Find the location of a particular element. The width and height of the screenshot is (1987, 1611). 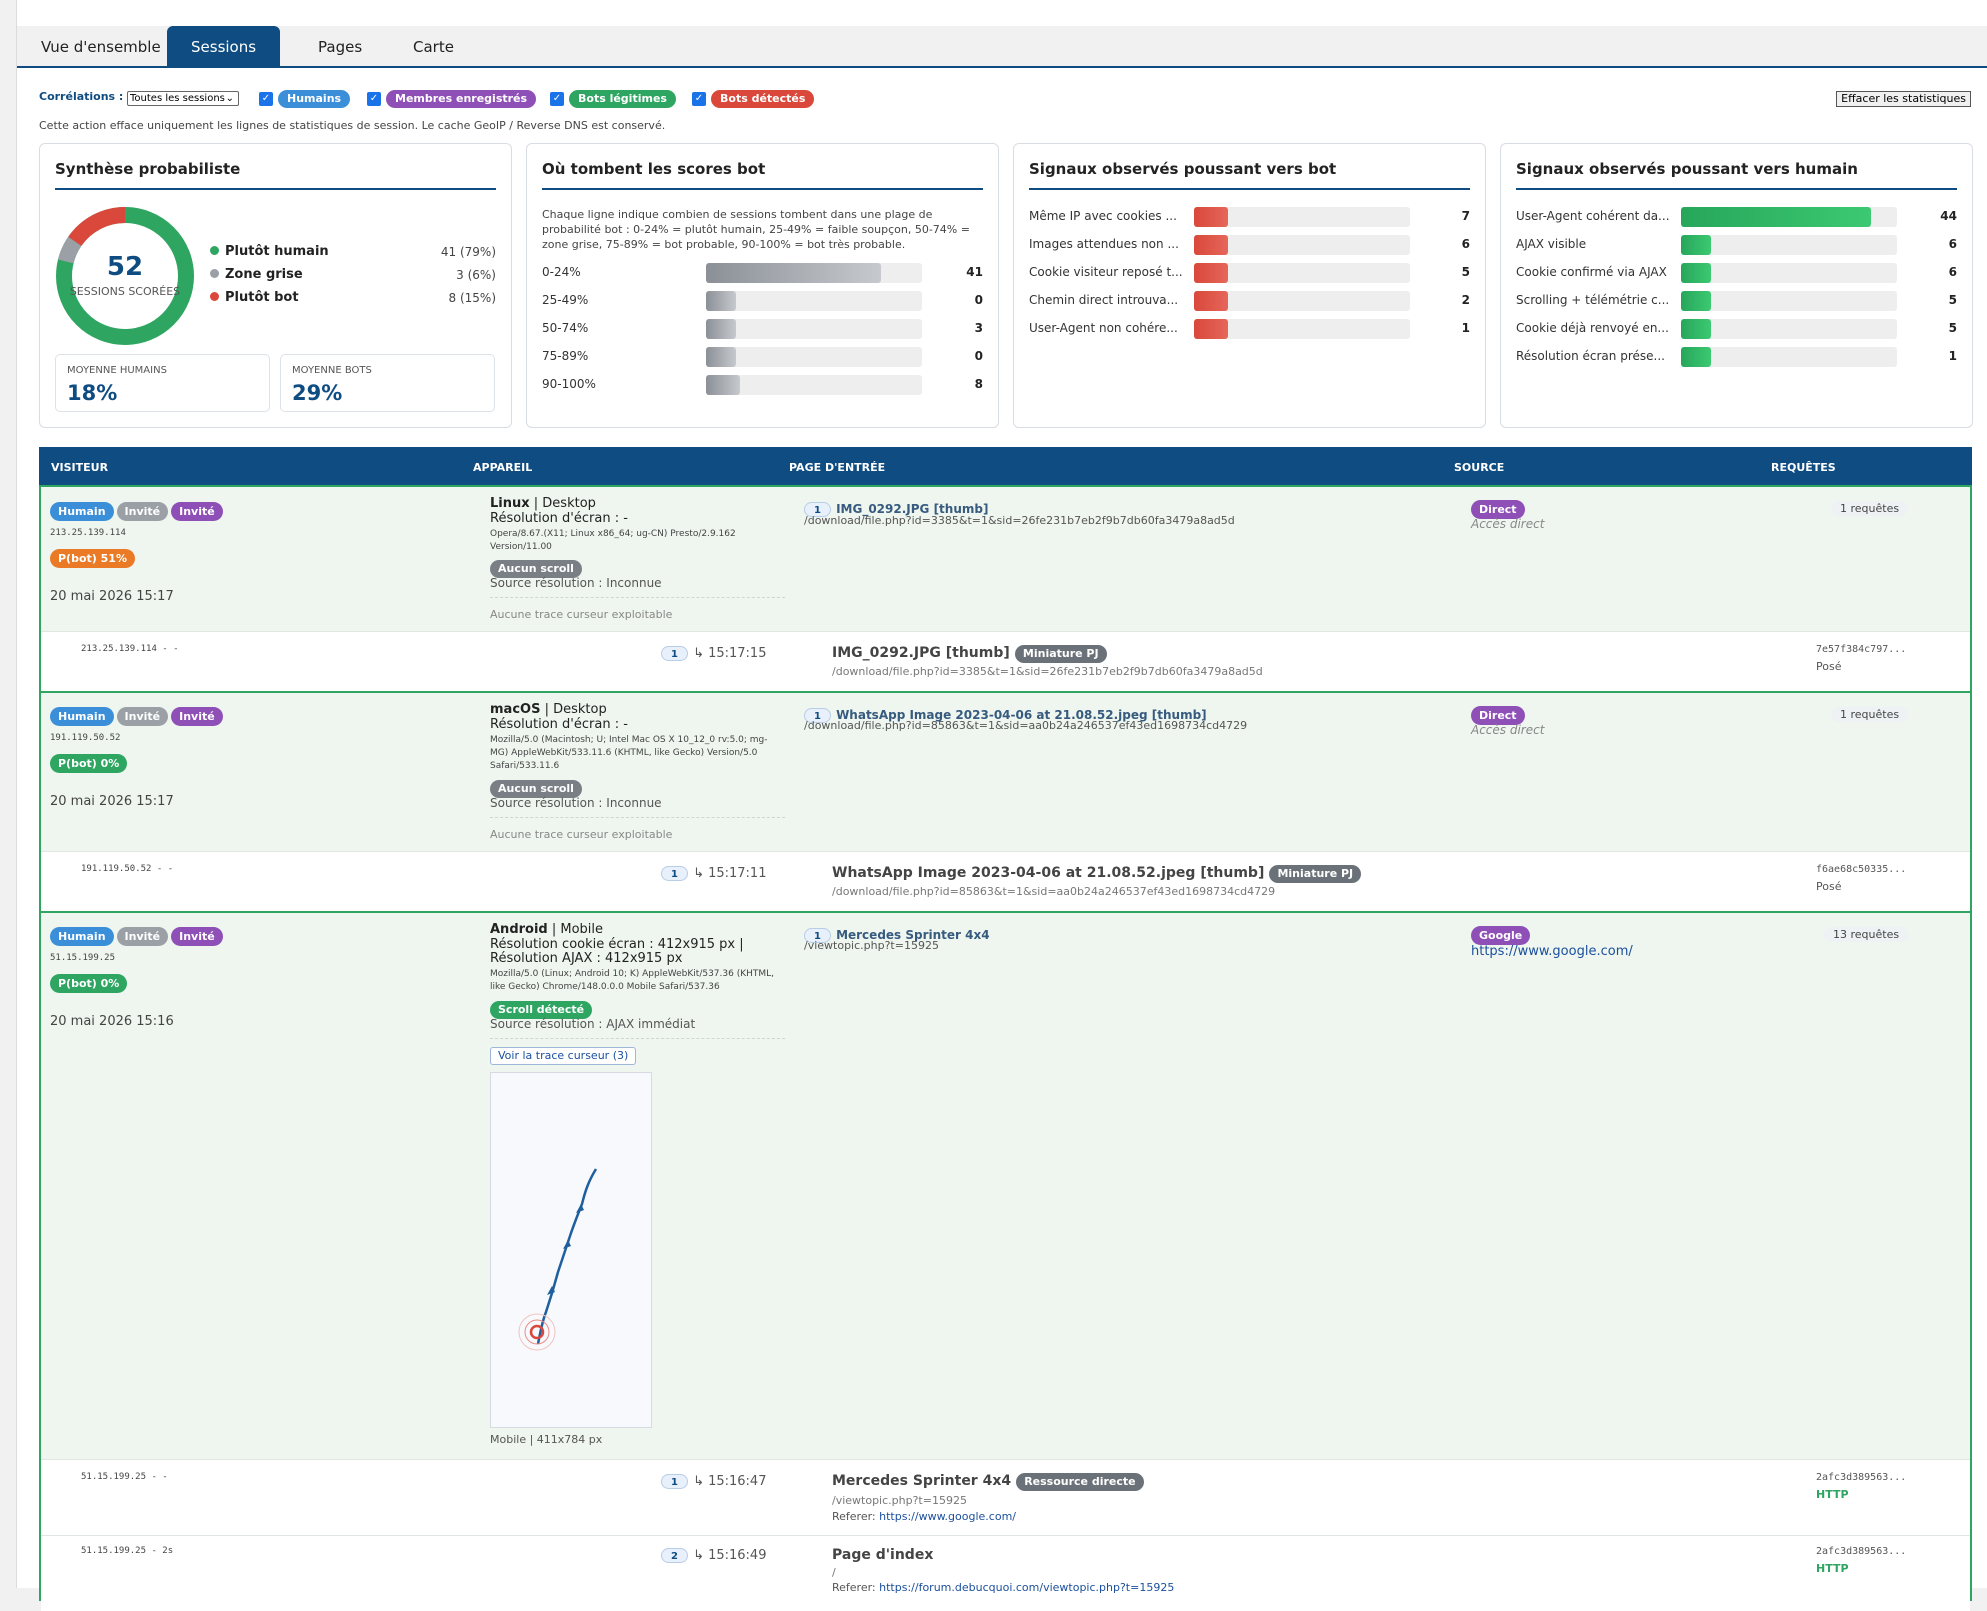

donut-grey-arc is located at coordinates (125, 276).